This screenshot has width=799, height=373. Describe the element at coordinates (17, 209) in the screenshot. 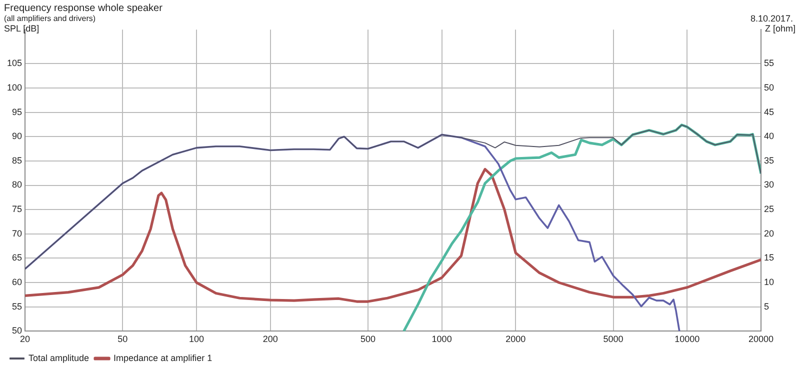

I see `y-tick-label: 75` at that location.